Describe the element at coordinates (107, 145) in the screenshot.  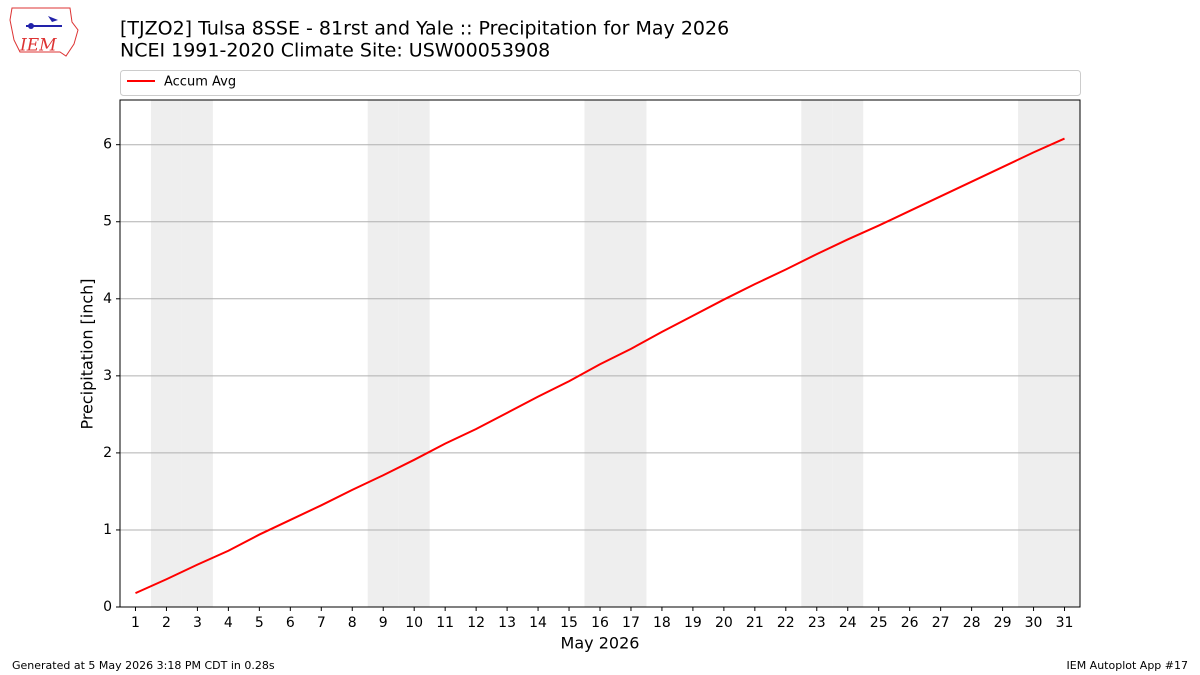
I see `y-tick-label: 6` at that location.